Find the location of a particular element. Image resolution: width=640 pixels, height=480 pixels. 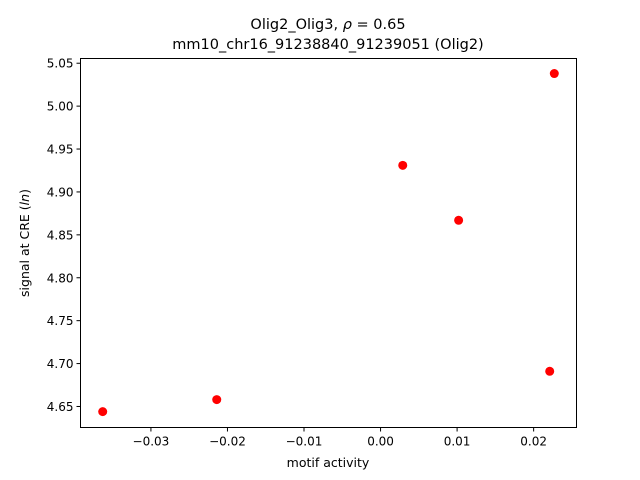

x-tick-label: 0.02 is located at coordinates (533, 442).